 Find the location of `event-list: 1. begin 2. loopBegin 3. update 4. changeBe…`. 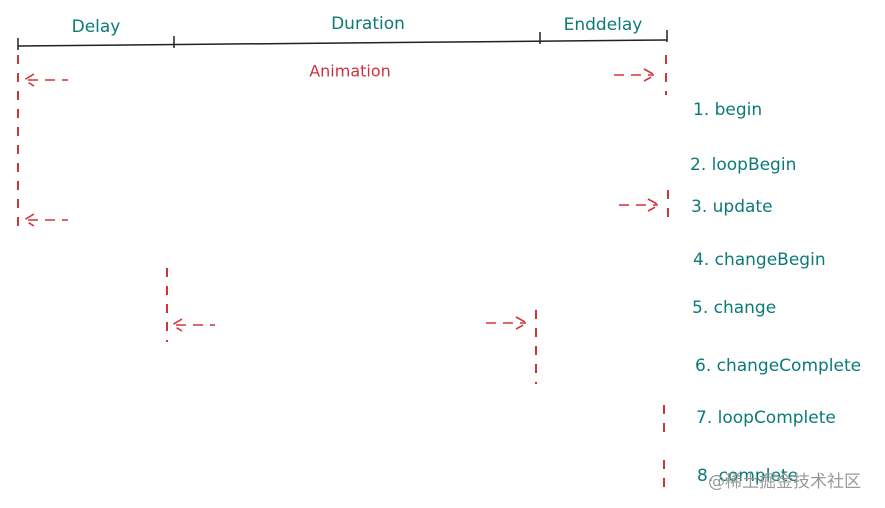

event-list: 1. begin 2. loopBegin 3. update 4. changeBe… is located at coordinates (775, 293).